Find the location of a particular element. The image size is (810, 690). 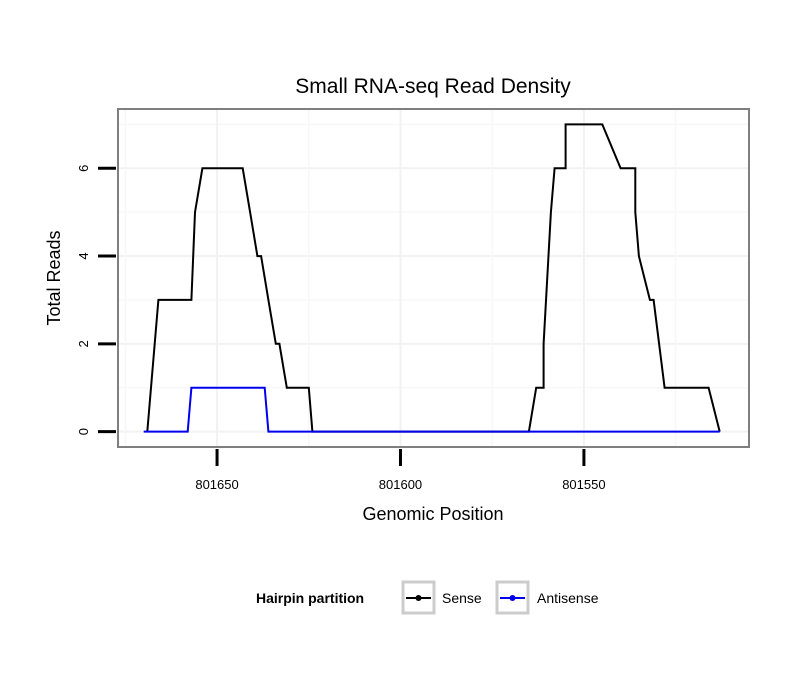

y-axis-title: Total Reads is located at coordinates (54, 277).